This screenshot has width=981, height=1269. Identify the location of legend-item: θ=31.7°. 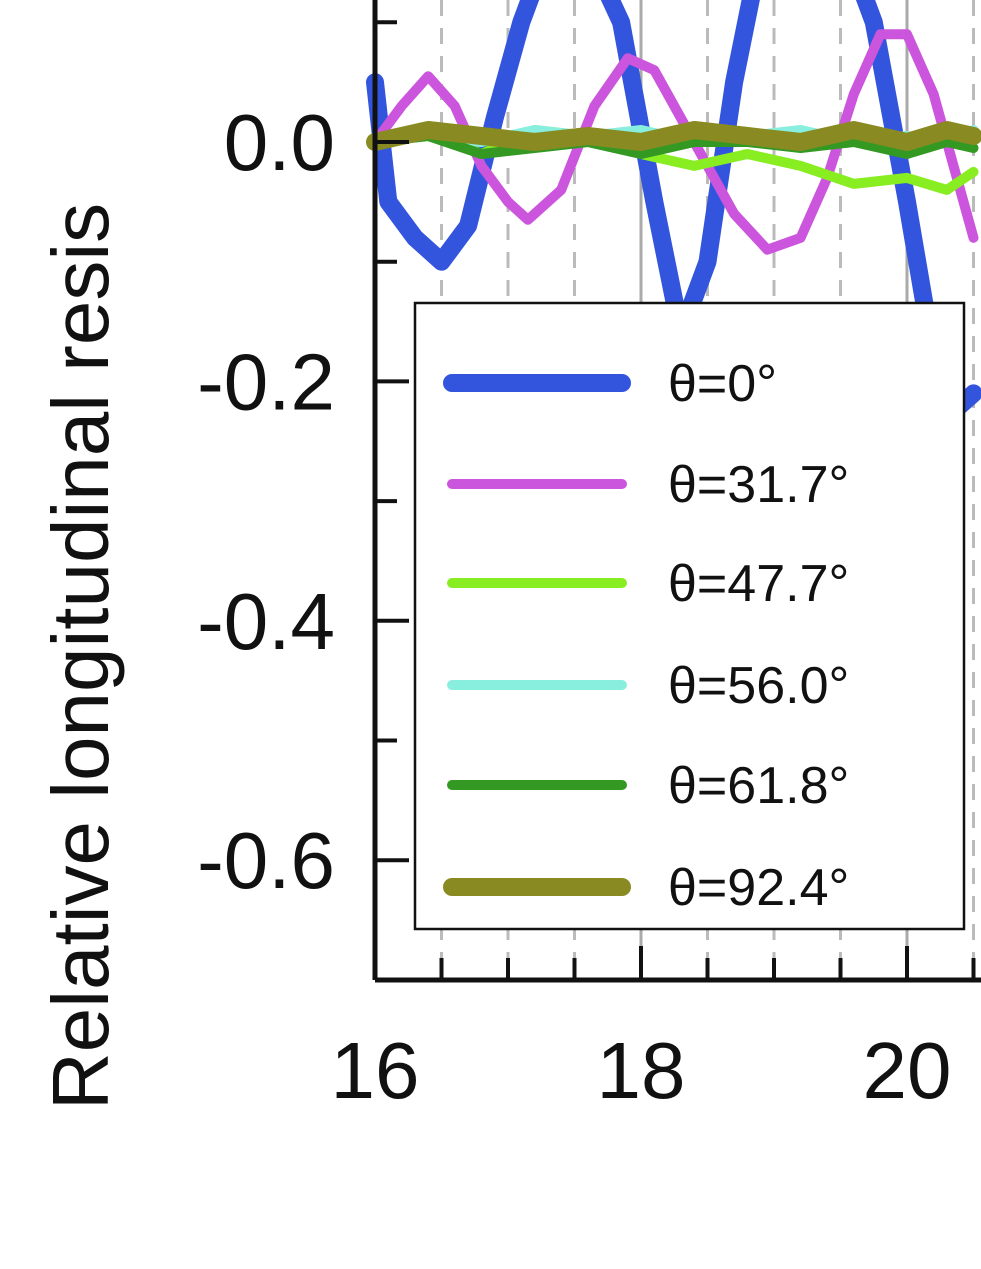
(648, 485).